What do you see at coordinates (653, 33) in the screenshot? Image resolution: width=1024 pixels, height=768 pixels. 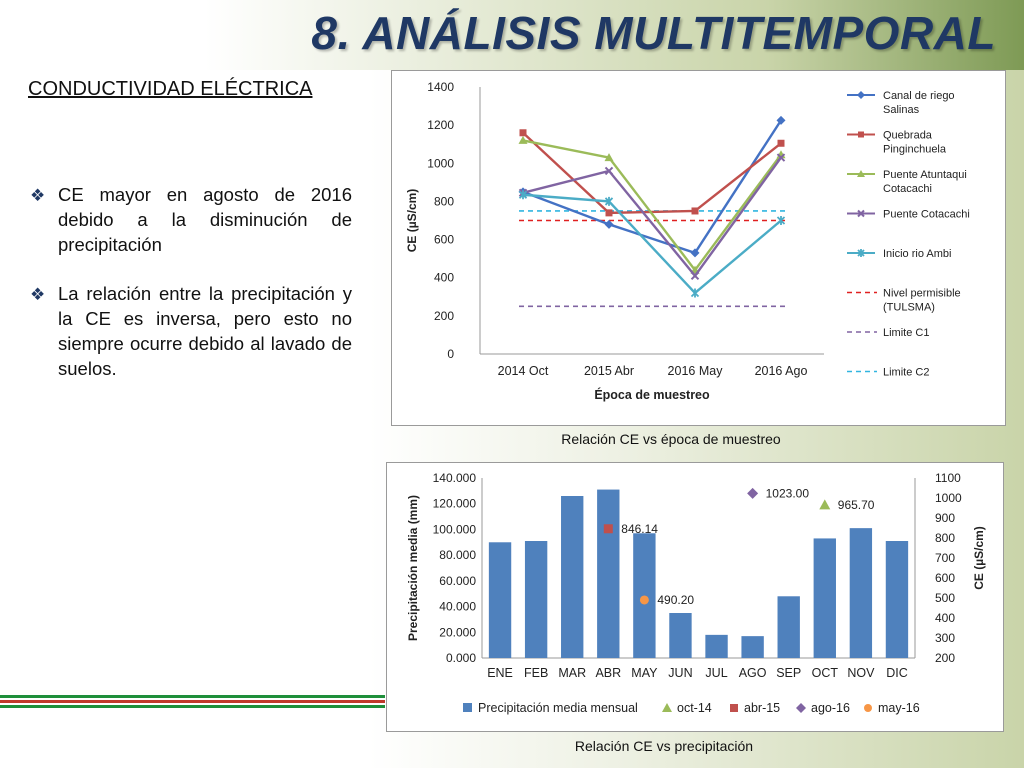 I see `slide-title: 8. ANÁLISIS MULTITEMPORAL` at bounding box center [653, 33].